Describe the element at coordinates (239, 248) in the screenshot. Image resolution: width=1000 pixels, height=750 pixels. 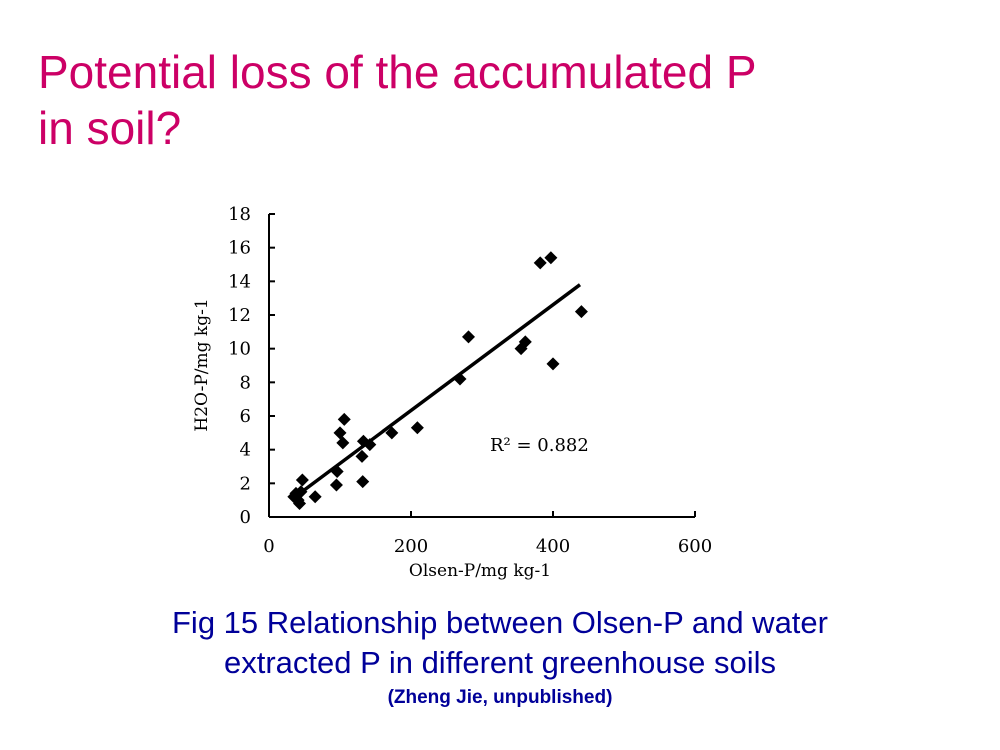
I see `y-tick-label: 16` at that location.